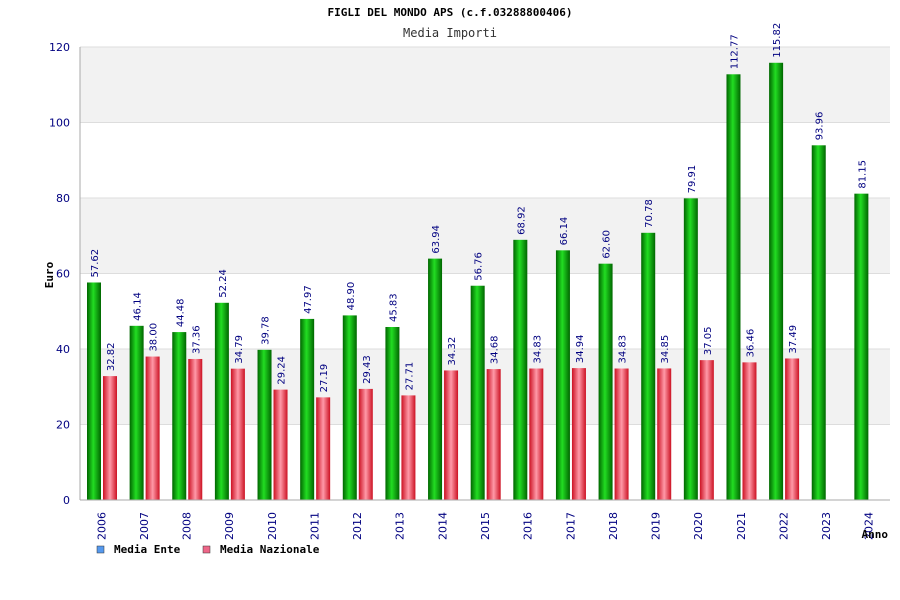  I want to click on data-label: 47.97, so click(308, 299).